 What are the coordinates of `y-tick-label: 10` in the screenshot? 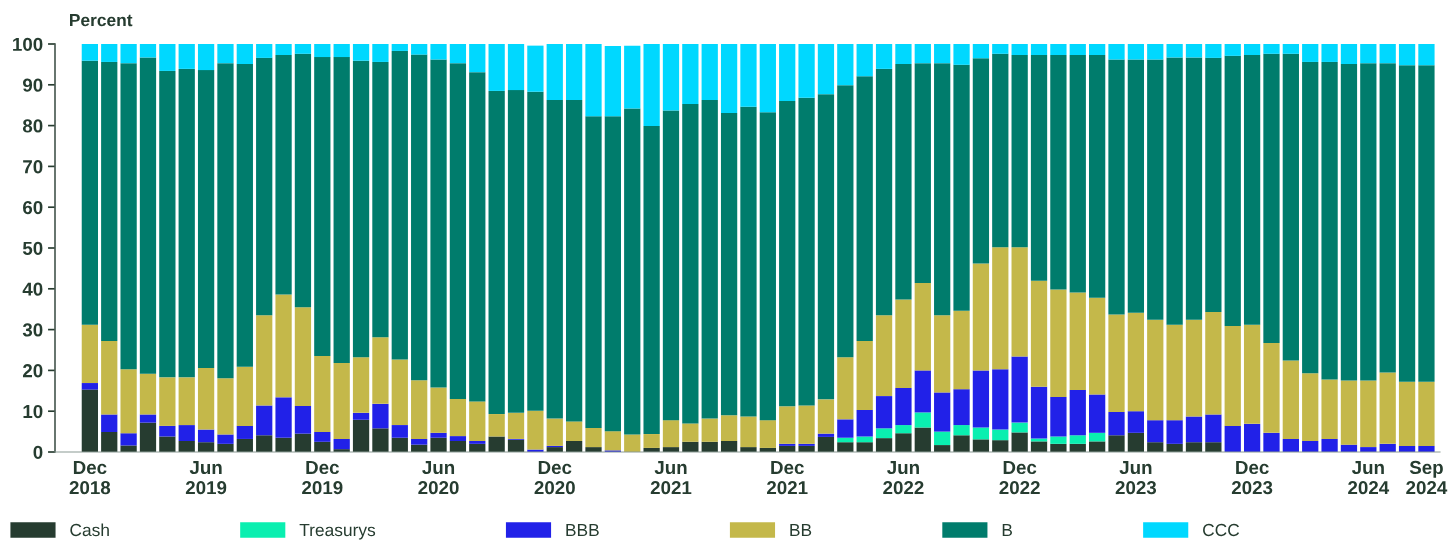 It's located at (33, 411).